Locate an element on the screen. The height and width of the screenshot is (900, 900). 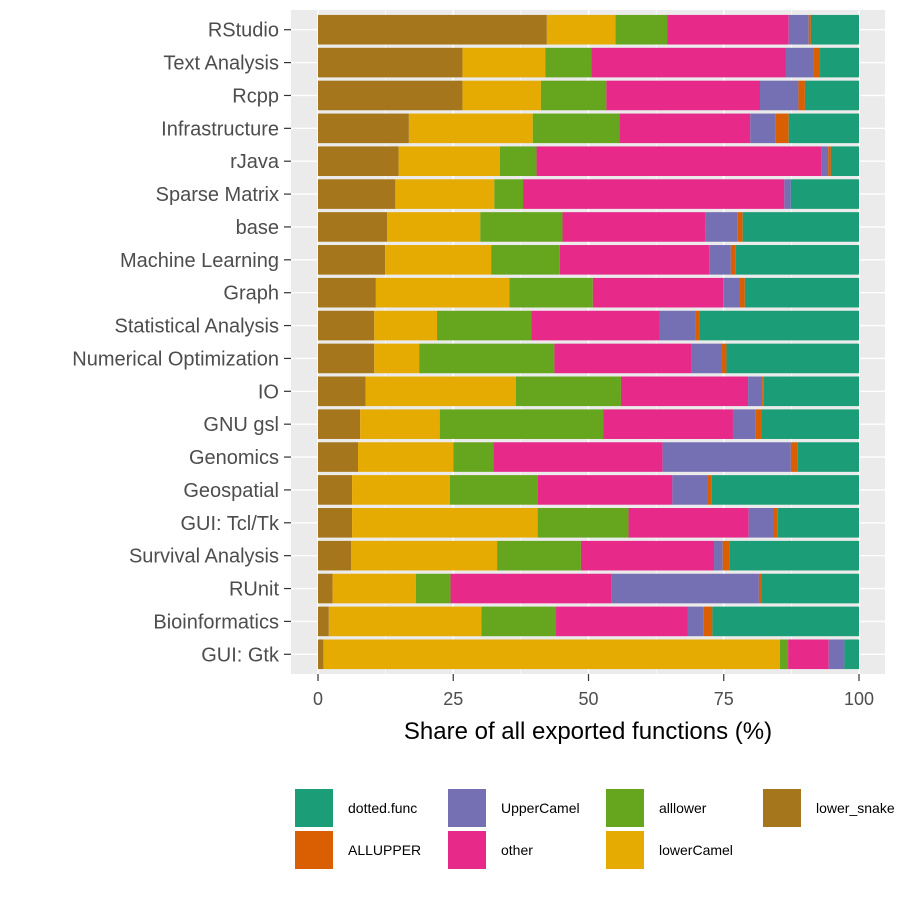
legend-label: alllower is located at coordinates (683, 808).